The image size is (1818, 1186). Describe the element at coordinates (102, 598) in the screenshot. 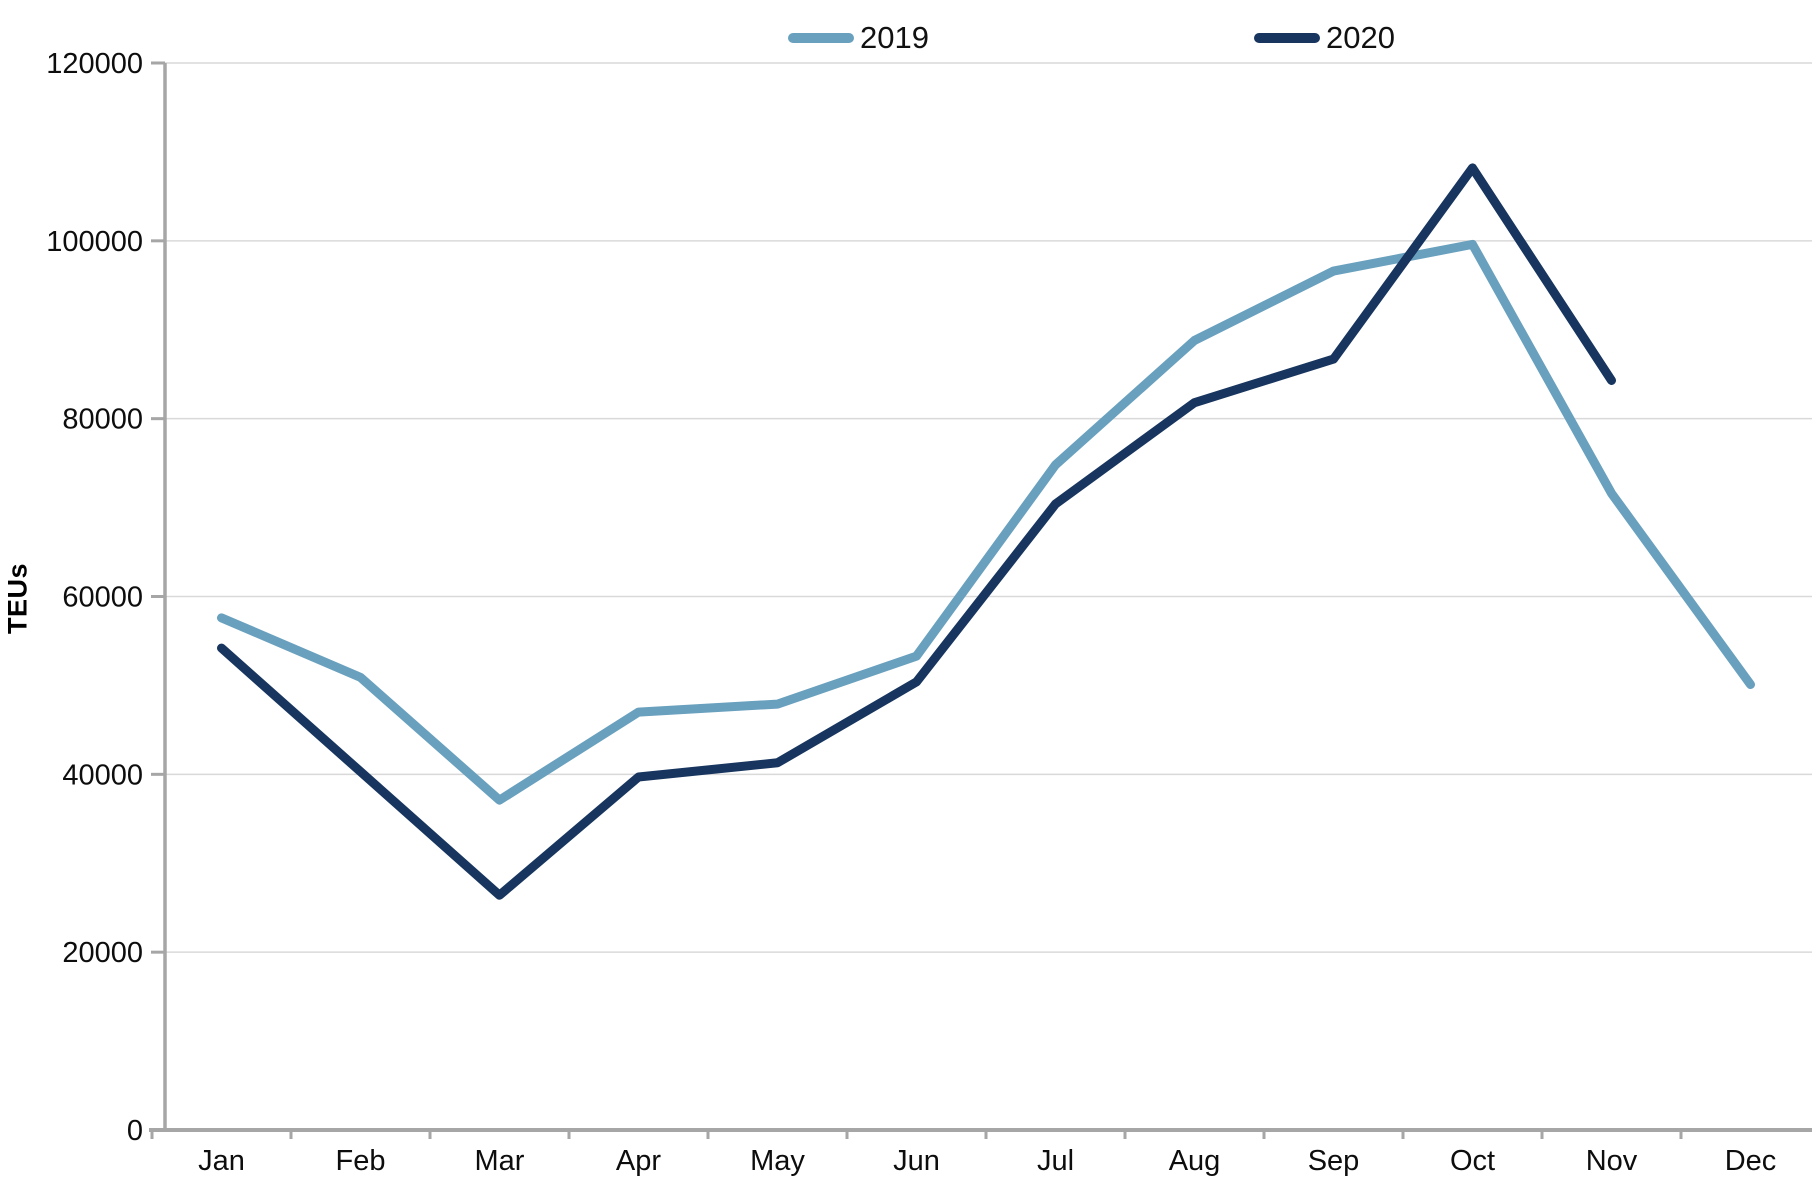

I see `y-tick-label: 60000` at that location.